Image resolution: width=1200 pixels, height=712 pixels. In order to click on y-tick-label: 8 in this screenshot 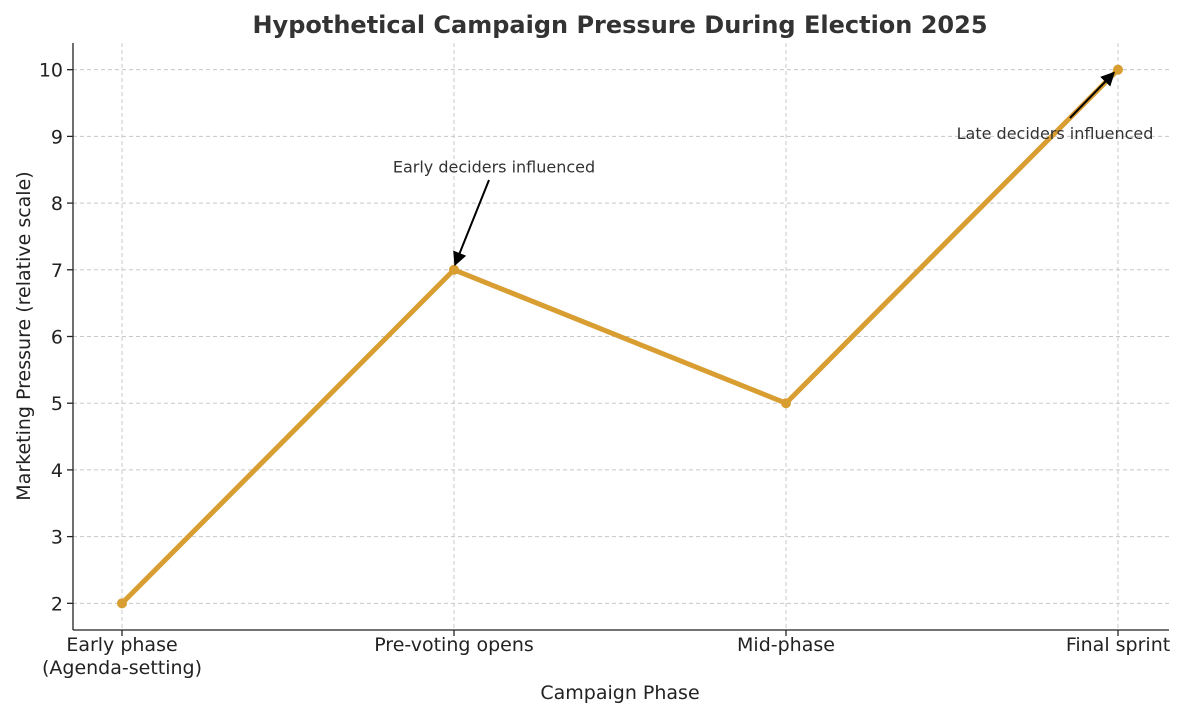, I will do `click(57, 204)`.